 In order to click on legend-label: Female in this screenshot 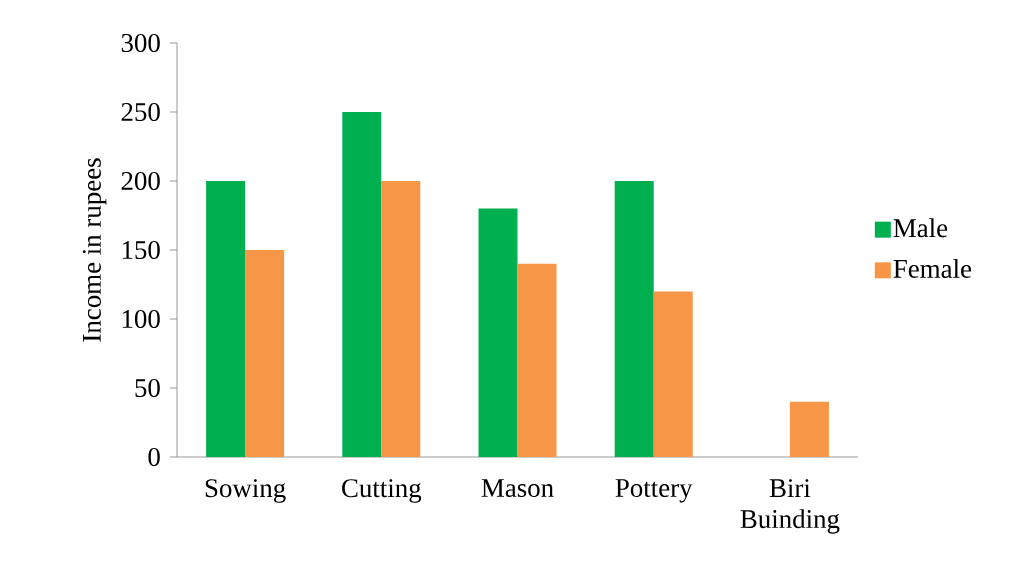, I will do `click(932, 268)`.